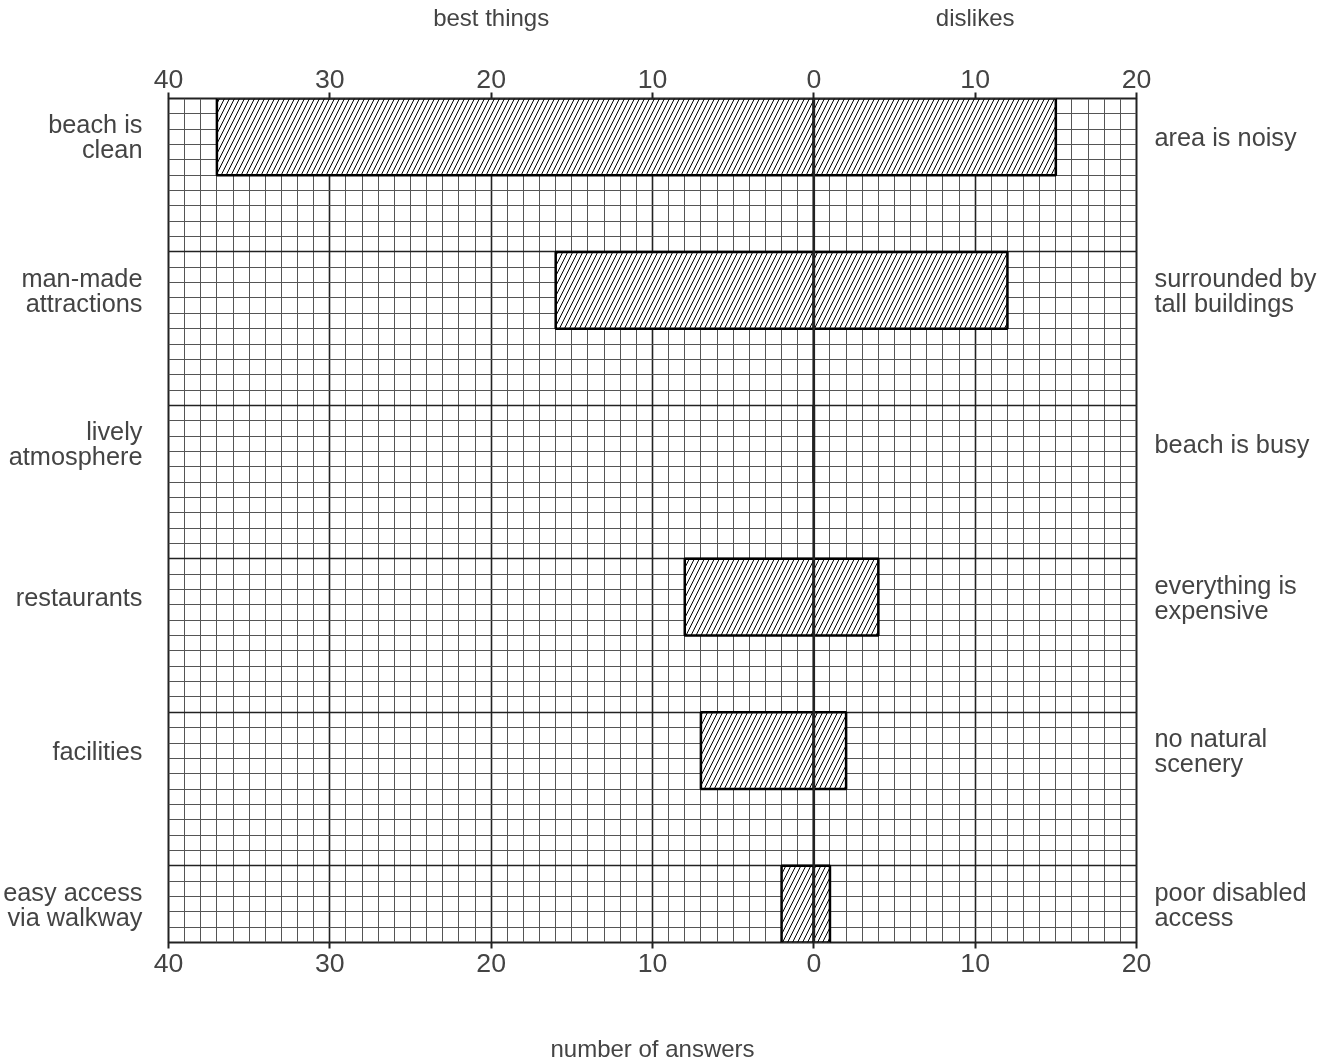  Describe the element at coordinates (73, 904) in the screenshot. I see `y-tick-label: easy access via walkway` at that location.